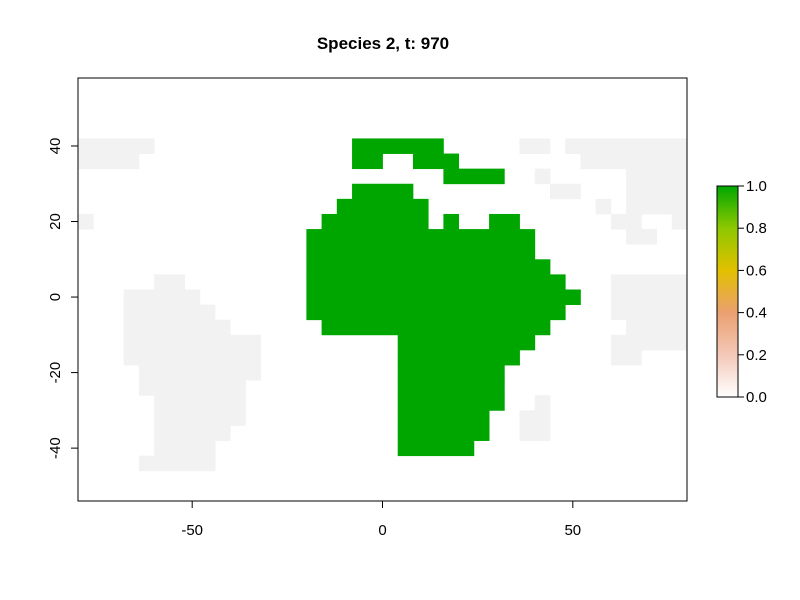  Describe the element at coordinates (756, 270) in the screenshot. I see `legend-tick-label: 0.6` at that location.